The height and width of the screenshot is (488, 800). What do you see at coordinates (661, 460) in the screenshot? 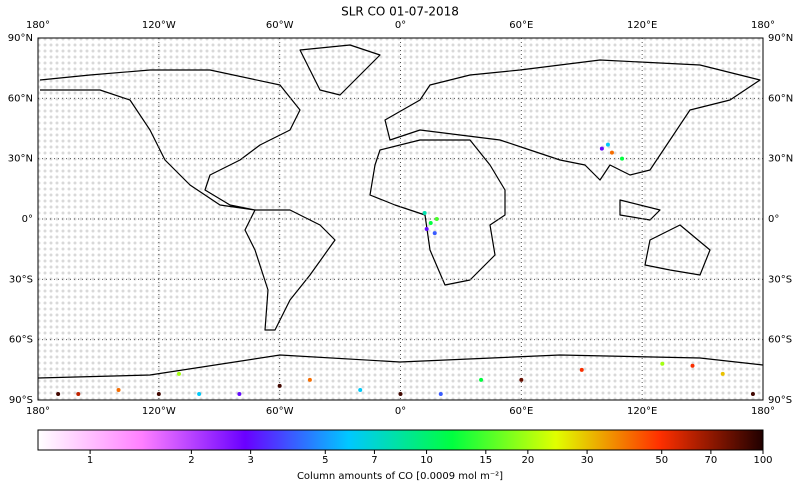
I see `colorbar-tick-label: 50` at bounding box center [661, 460].